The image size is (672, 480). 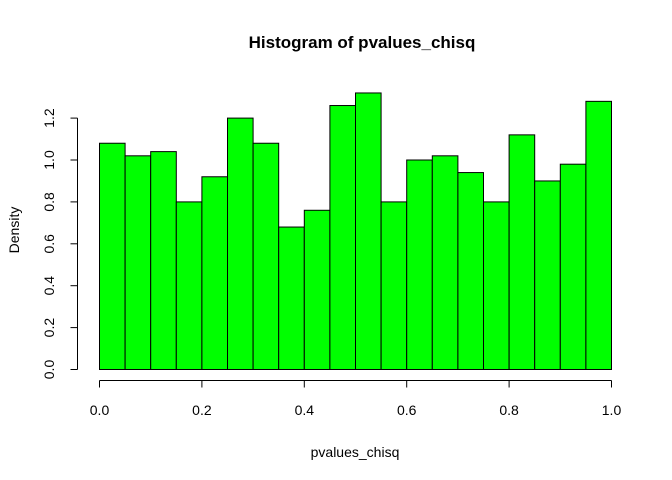 I want to click on y-tick-label: 1.2, so click(x=49, y=118).